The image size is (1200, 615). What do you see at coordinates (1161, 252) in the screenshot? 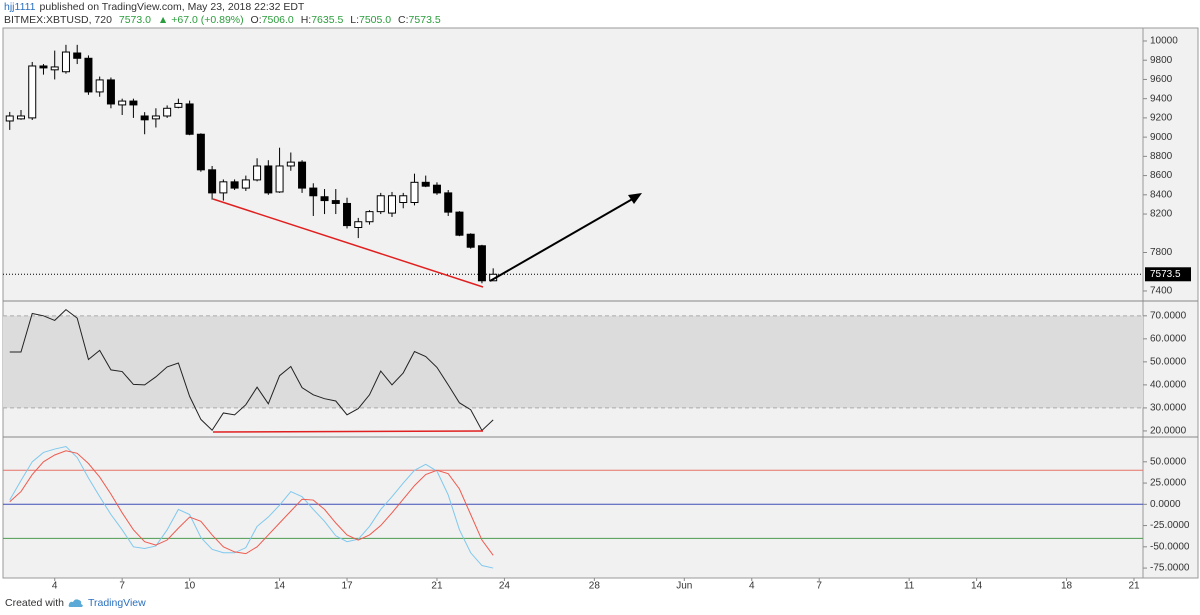
I see `y-tick-label: 7800` at bounding box center [1161, 252].